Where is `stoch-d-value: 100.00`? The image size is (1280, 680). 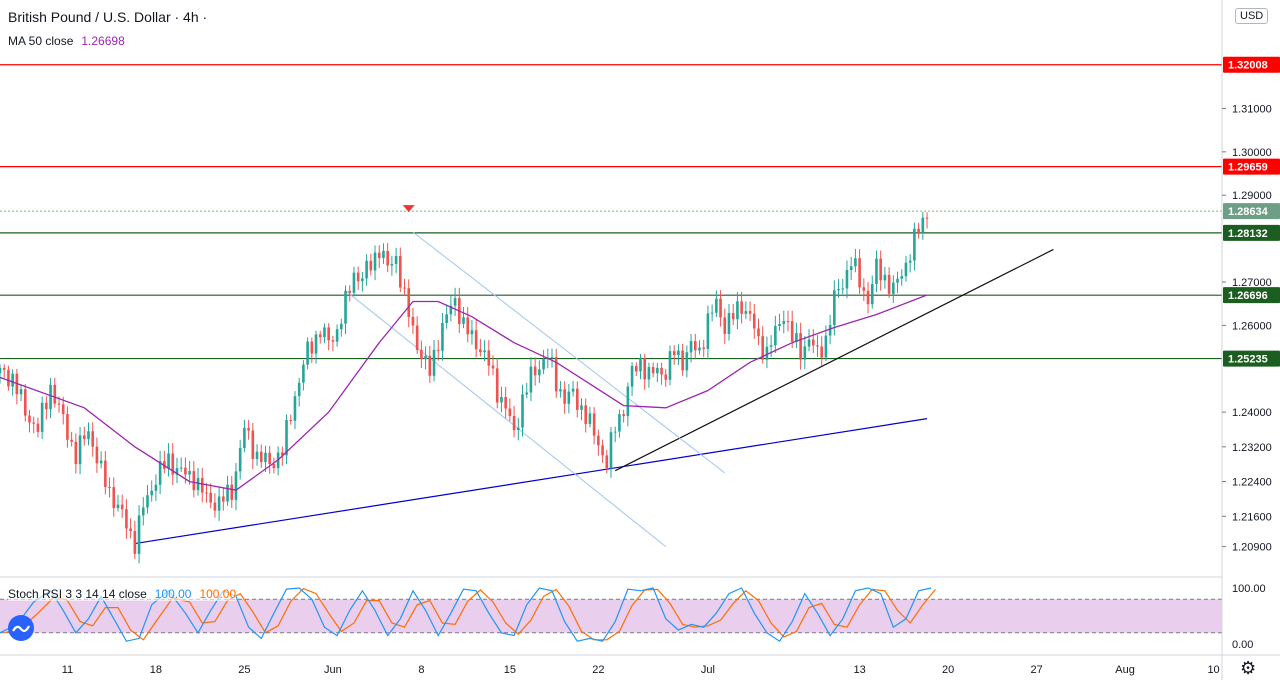 stoch-d-value: 100.00 is located at coordinates (218, 594).